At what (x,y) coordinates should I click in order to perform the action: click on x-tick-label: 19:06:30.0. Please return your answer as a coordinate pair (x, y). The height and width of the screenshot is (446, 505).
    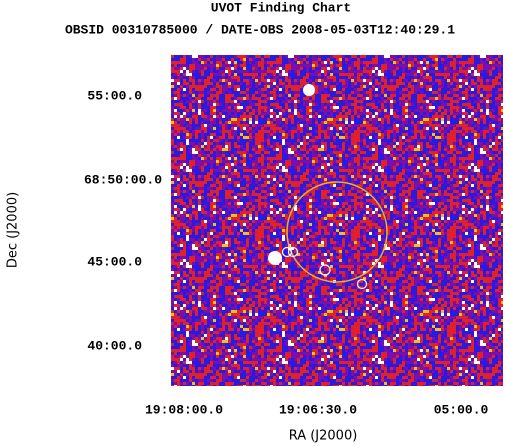
    Looking at the image, I should click on (318, 409).